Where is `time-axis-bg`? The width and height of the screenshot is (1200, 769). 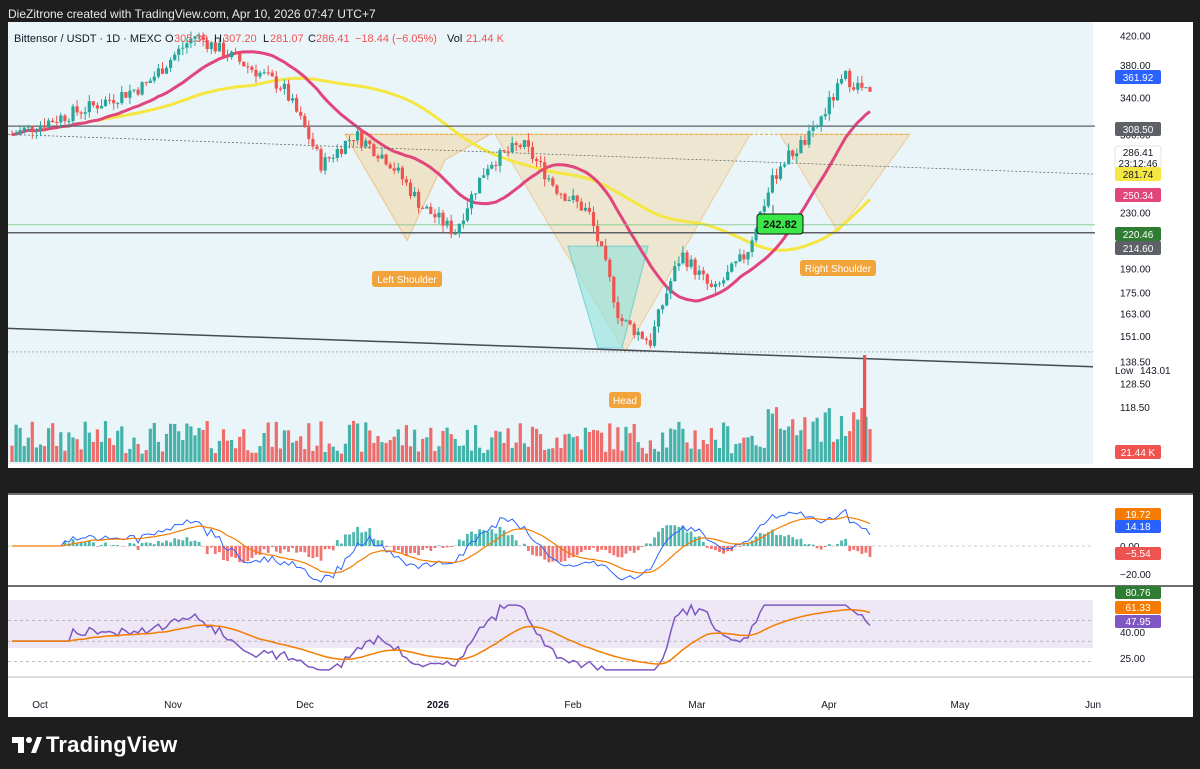 time-axis-bg is located at coordinates (600, 697).